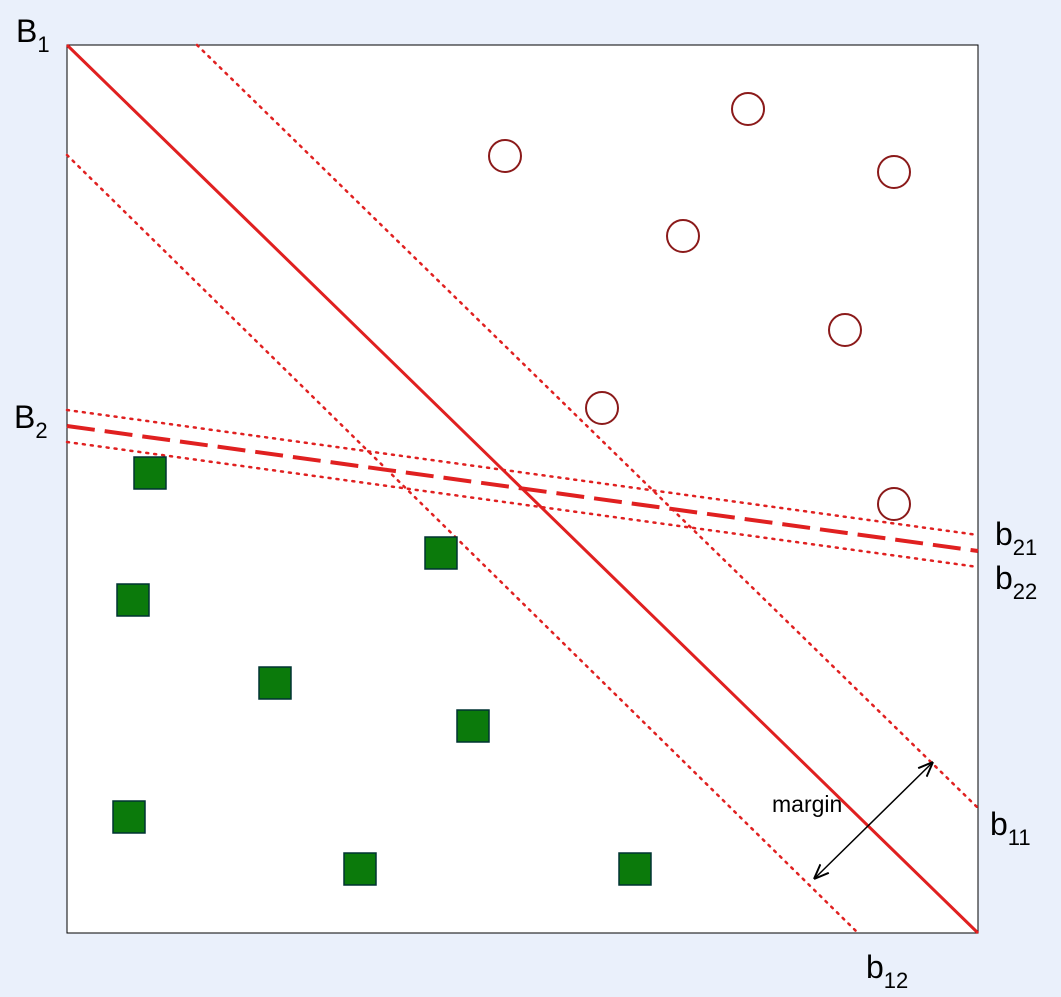 The height and width of the screenshot is (997, 1061). Describe the element at coordinates (522, 488) in the screenshot. I see `B2-line` at that location.